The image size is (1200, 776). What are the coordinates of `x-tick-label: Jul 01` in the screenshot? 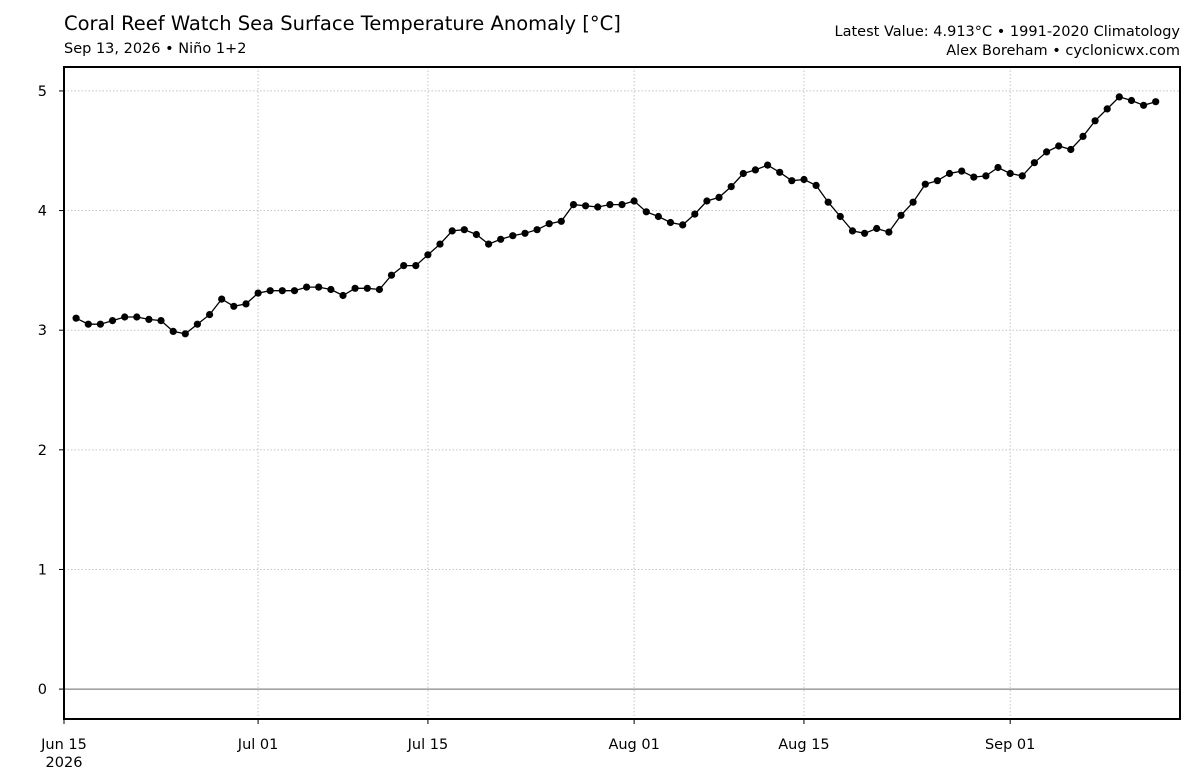 It's located at (258, 745).